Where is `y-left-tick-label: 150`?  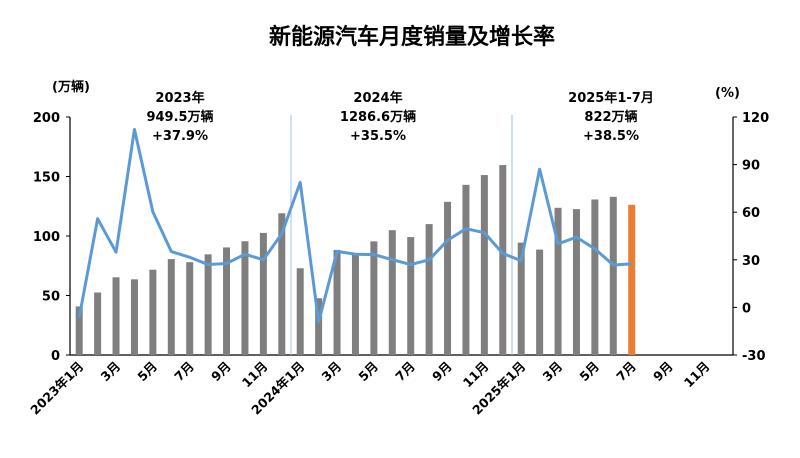 y-left-tick-label: 150 is located at coordinates (46, 178).